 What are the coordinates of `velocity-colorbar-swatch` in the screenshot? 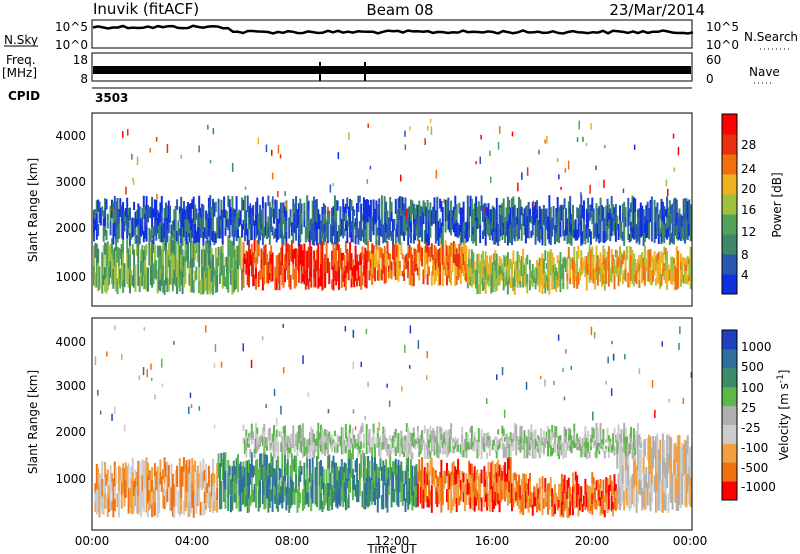 It's located at (729, 377).